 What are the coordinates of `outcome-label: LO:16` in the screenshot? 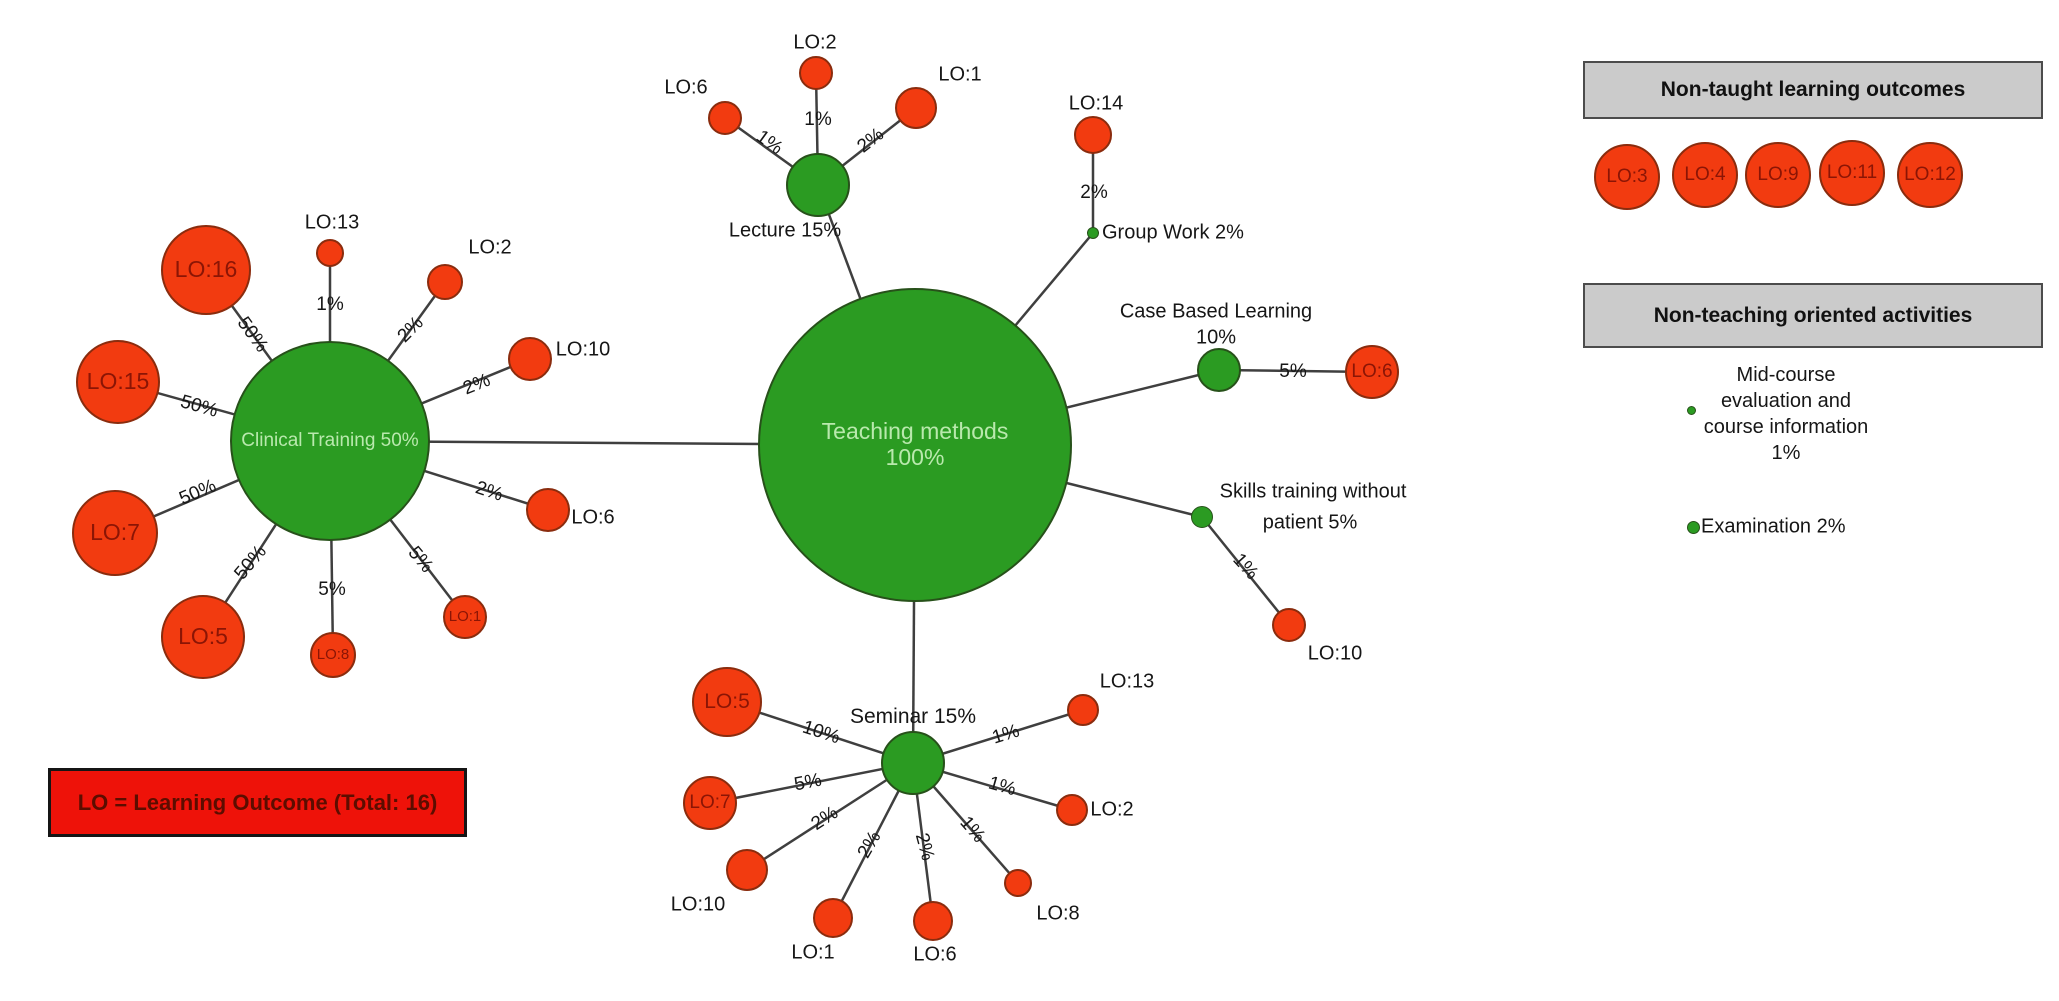 It's located at (206, 269).